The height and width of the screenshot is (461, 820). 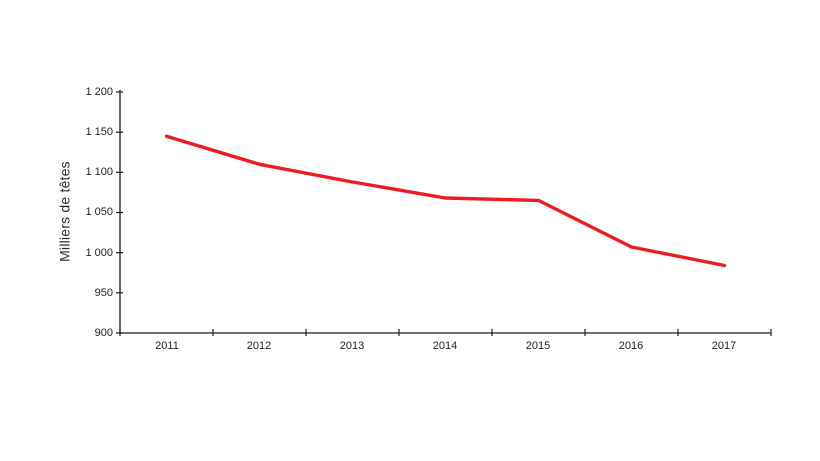 I want to click on x-tick-label: 2015, so click(x=538, y=346).